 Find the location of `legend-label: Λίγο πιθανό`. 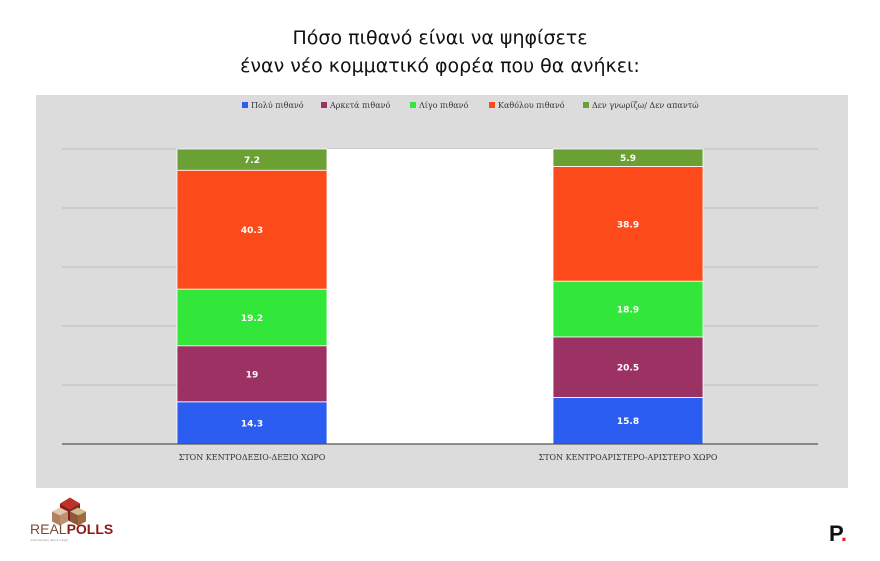

legend-label: Λίγο πιθανό is located at coordinates (443, 105).